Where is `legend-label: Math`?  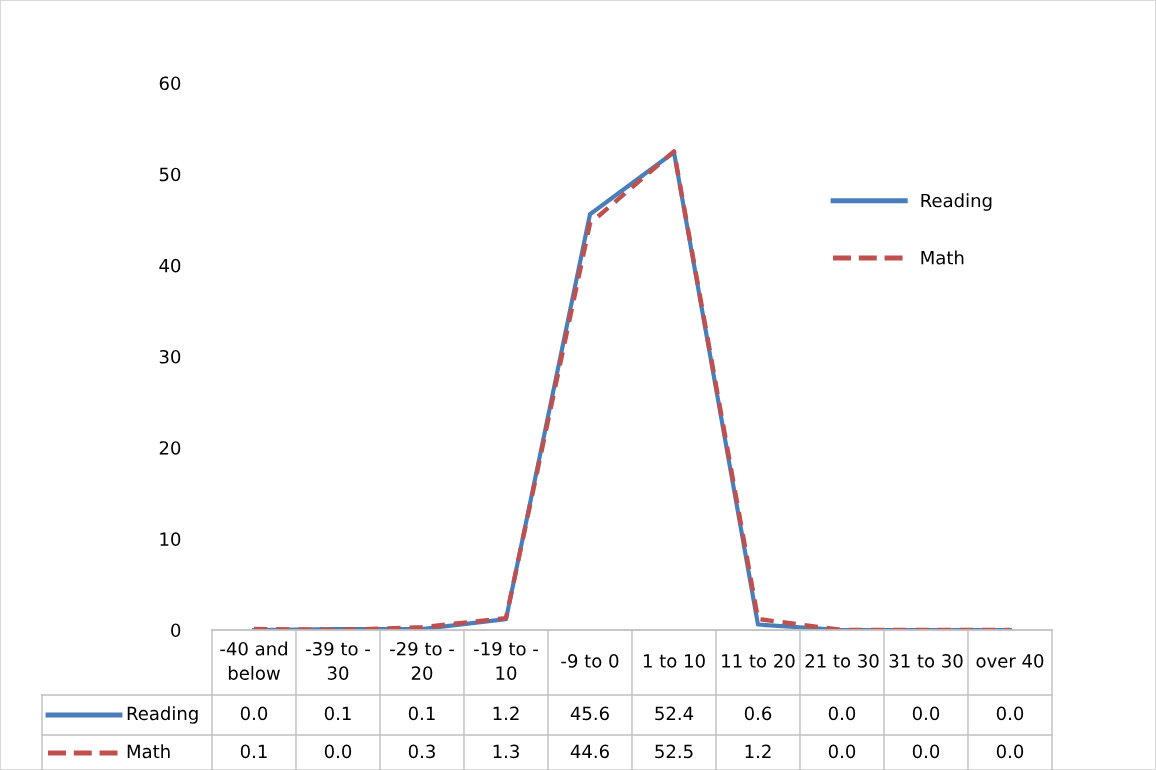
legend-label: Math is located at coordinates (942, 257).